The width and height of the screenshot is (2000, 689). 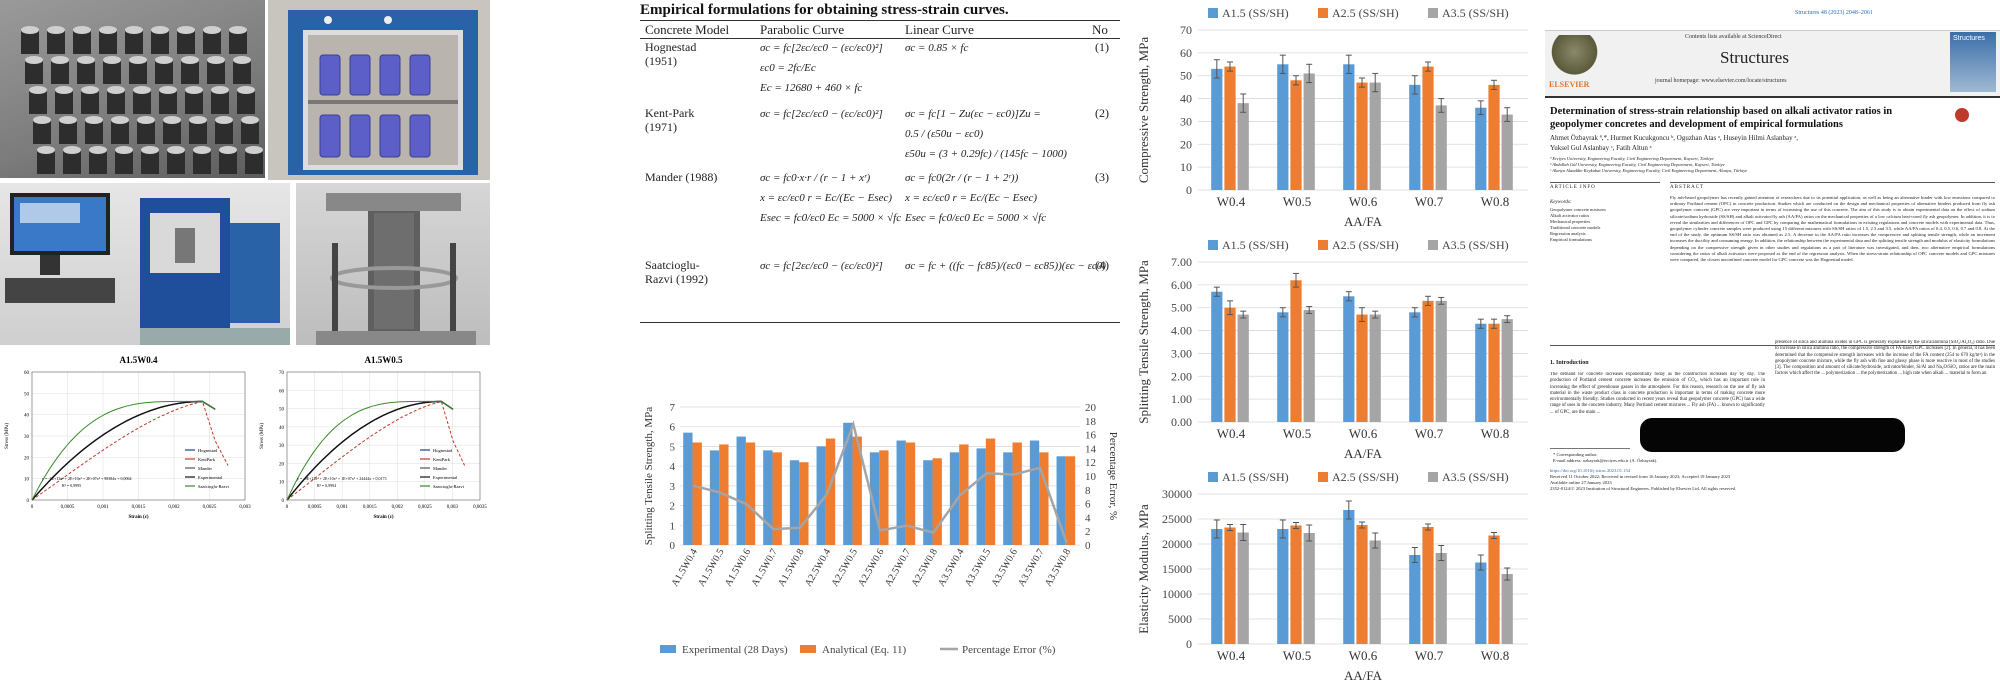 I want to click on ss-ytick: 60, so click(x=27, y=373).